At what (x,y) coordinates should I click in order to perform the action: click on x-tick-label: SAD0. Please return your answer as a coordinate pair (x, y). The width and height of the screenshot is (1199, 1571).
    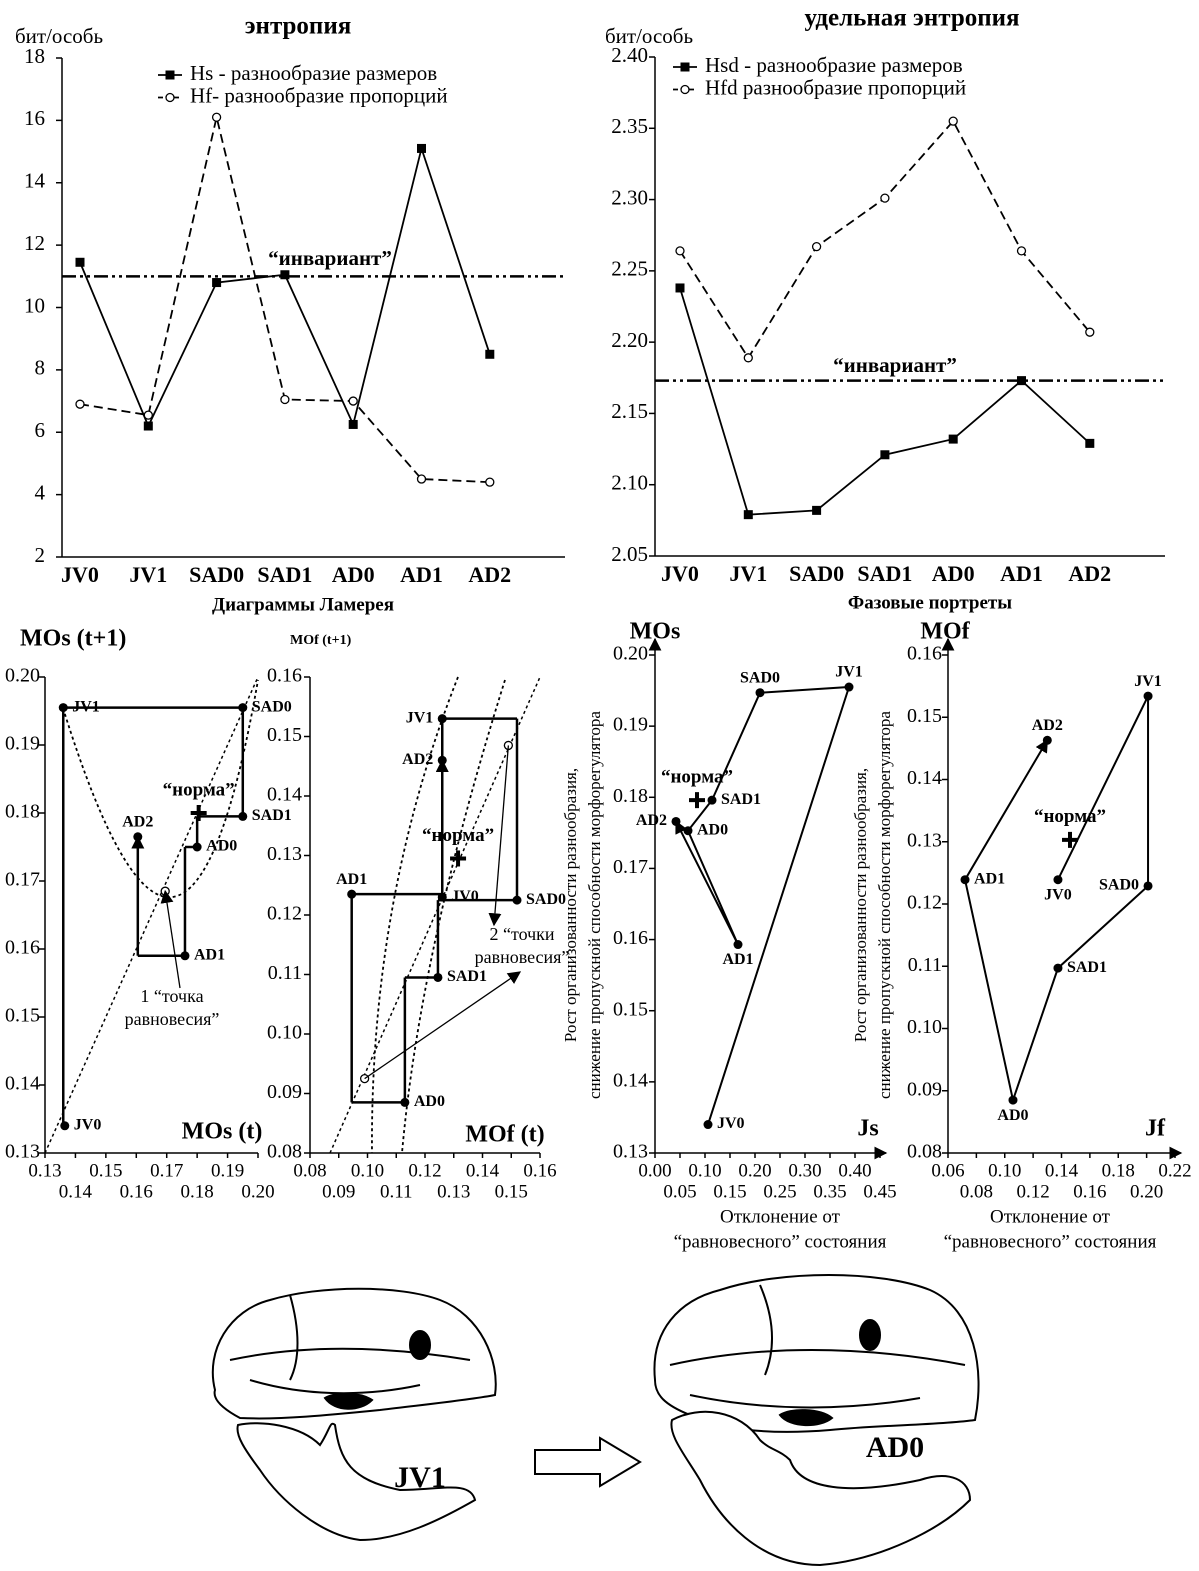
    Looking at the image, I should click on (816, 573).